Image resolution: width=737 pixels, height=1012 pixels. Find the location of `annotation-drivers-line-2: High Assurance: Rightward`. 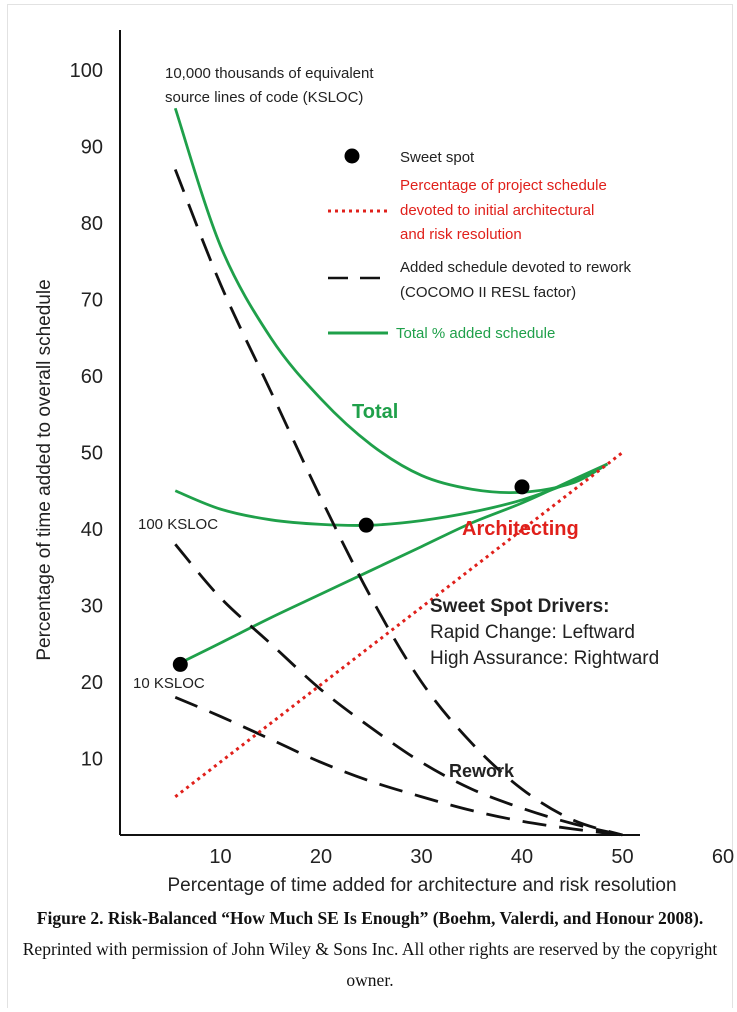

annotation-drivers-line-2: High Assurance: Rightward is located at coordinates (544, 658).